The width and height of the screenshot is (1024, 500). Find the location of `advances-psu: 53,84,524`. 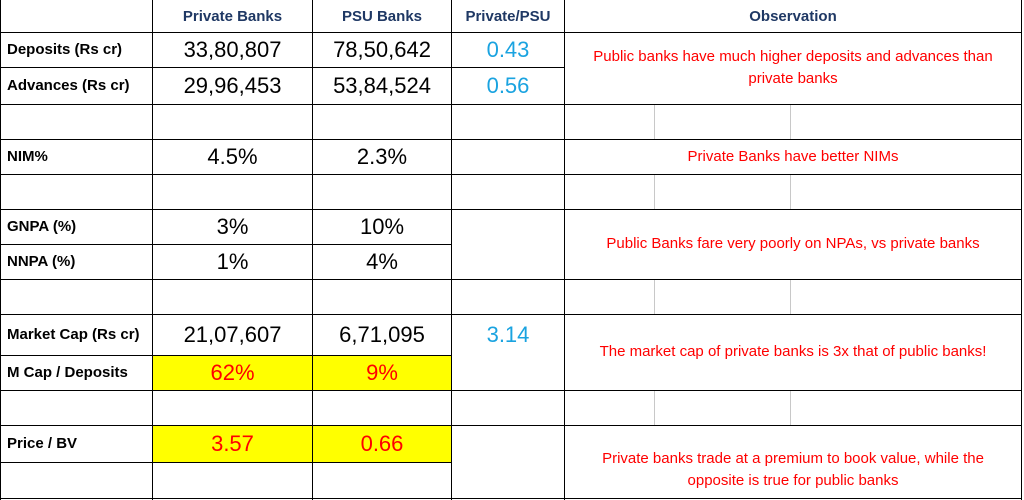

advances-psu: 53,84,524 is located at coordinates (382, 85).